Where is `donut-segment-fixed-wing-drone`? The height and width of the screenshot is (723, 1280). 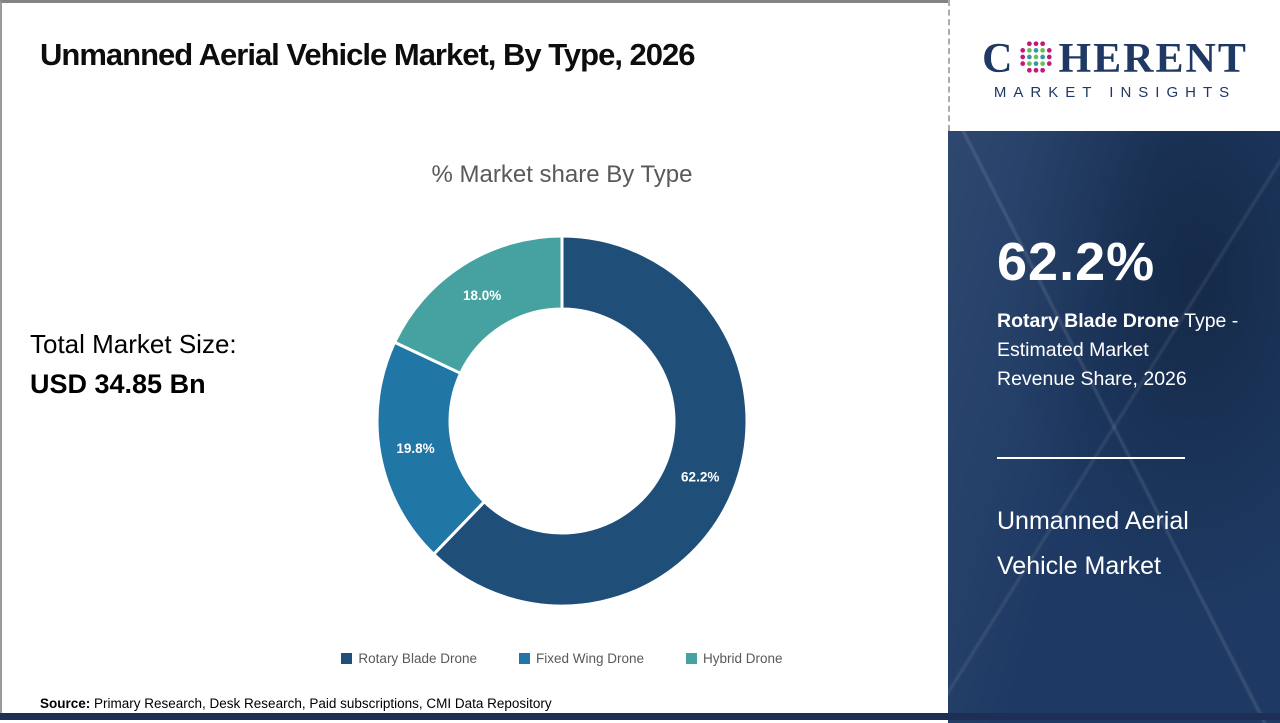
donut-segment-fixed-wing-drone is located at coordinates (431, 448).